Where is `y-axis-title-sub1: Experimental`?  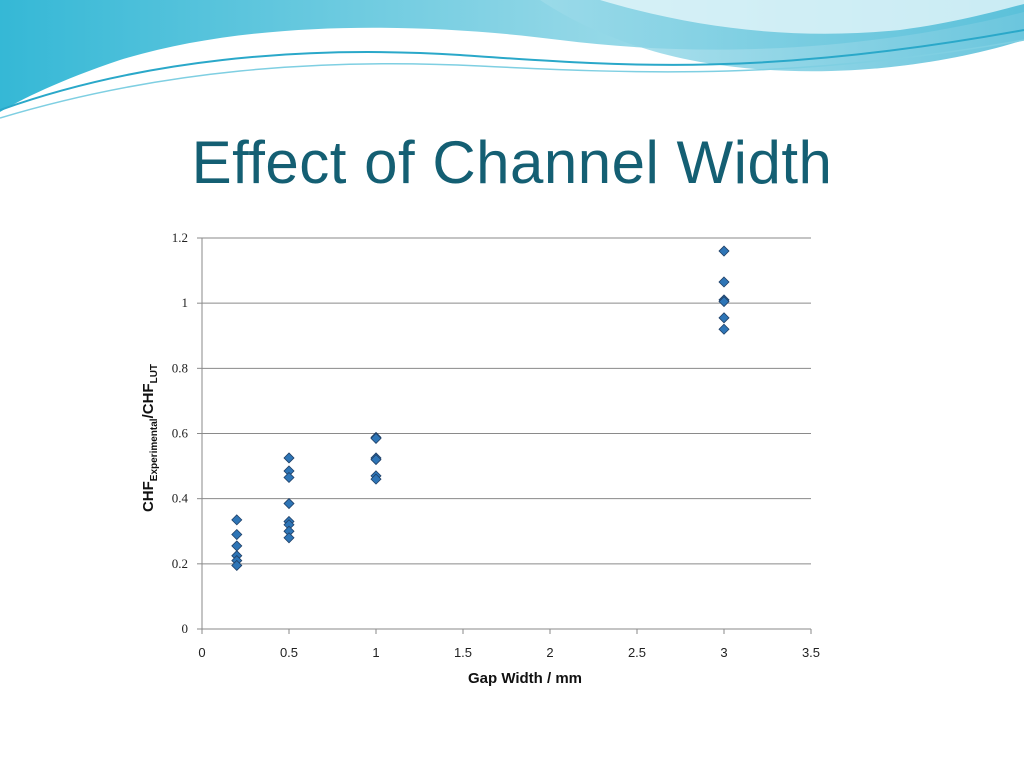
y-axis-title-sub1: Experimental is located at coordinates (154, 449).